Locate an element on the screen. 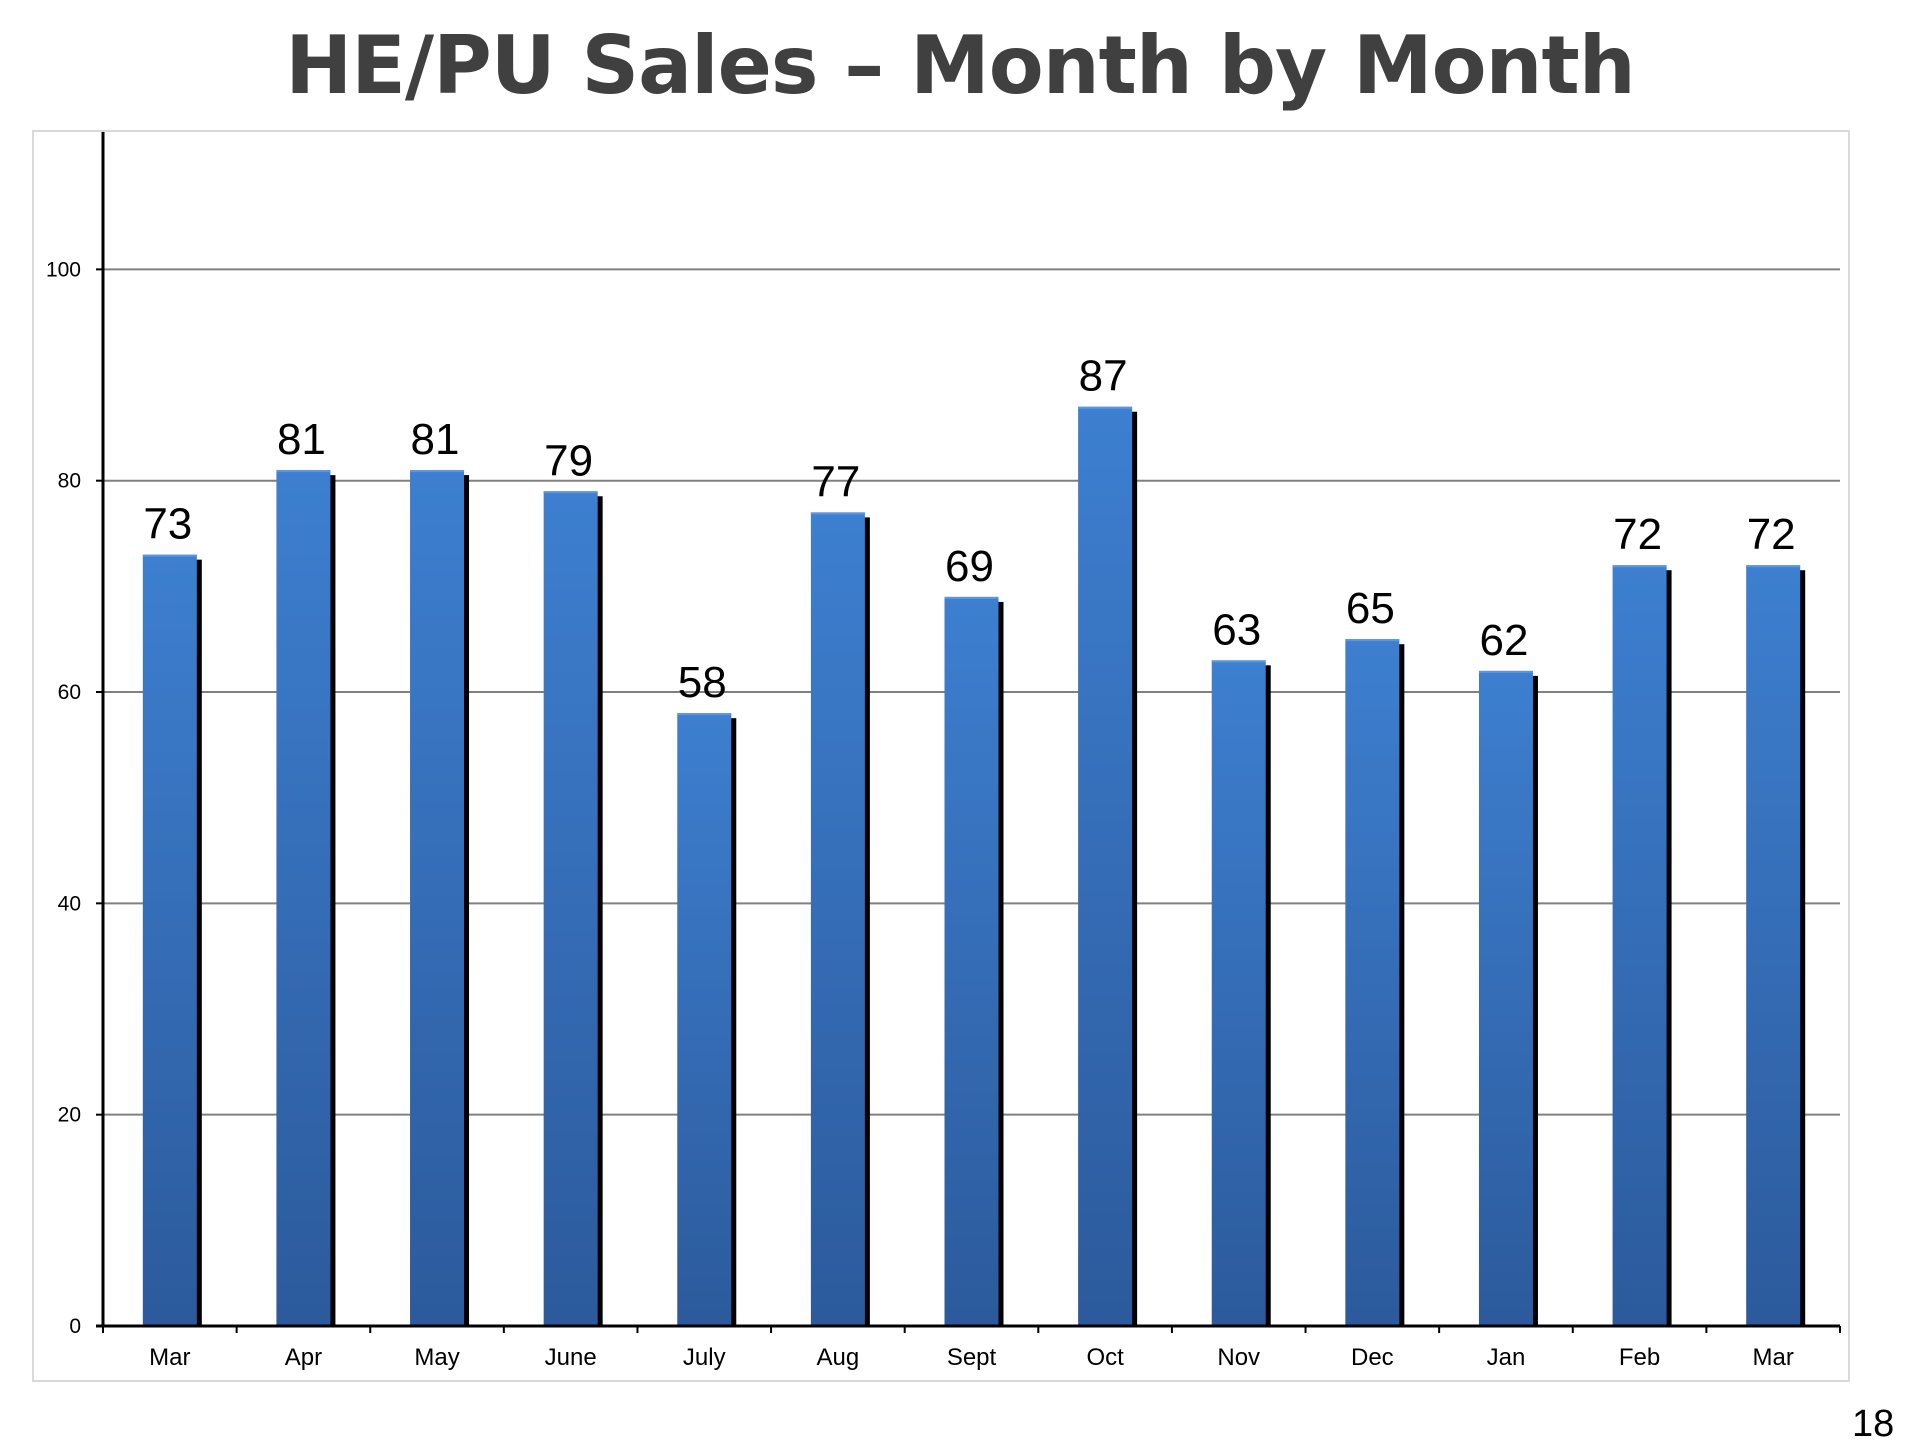 This screenshot has width=1920, height=1445. page-number: 18 is located at coordinates (1873, 1424).